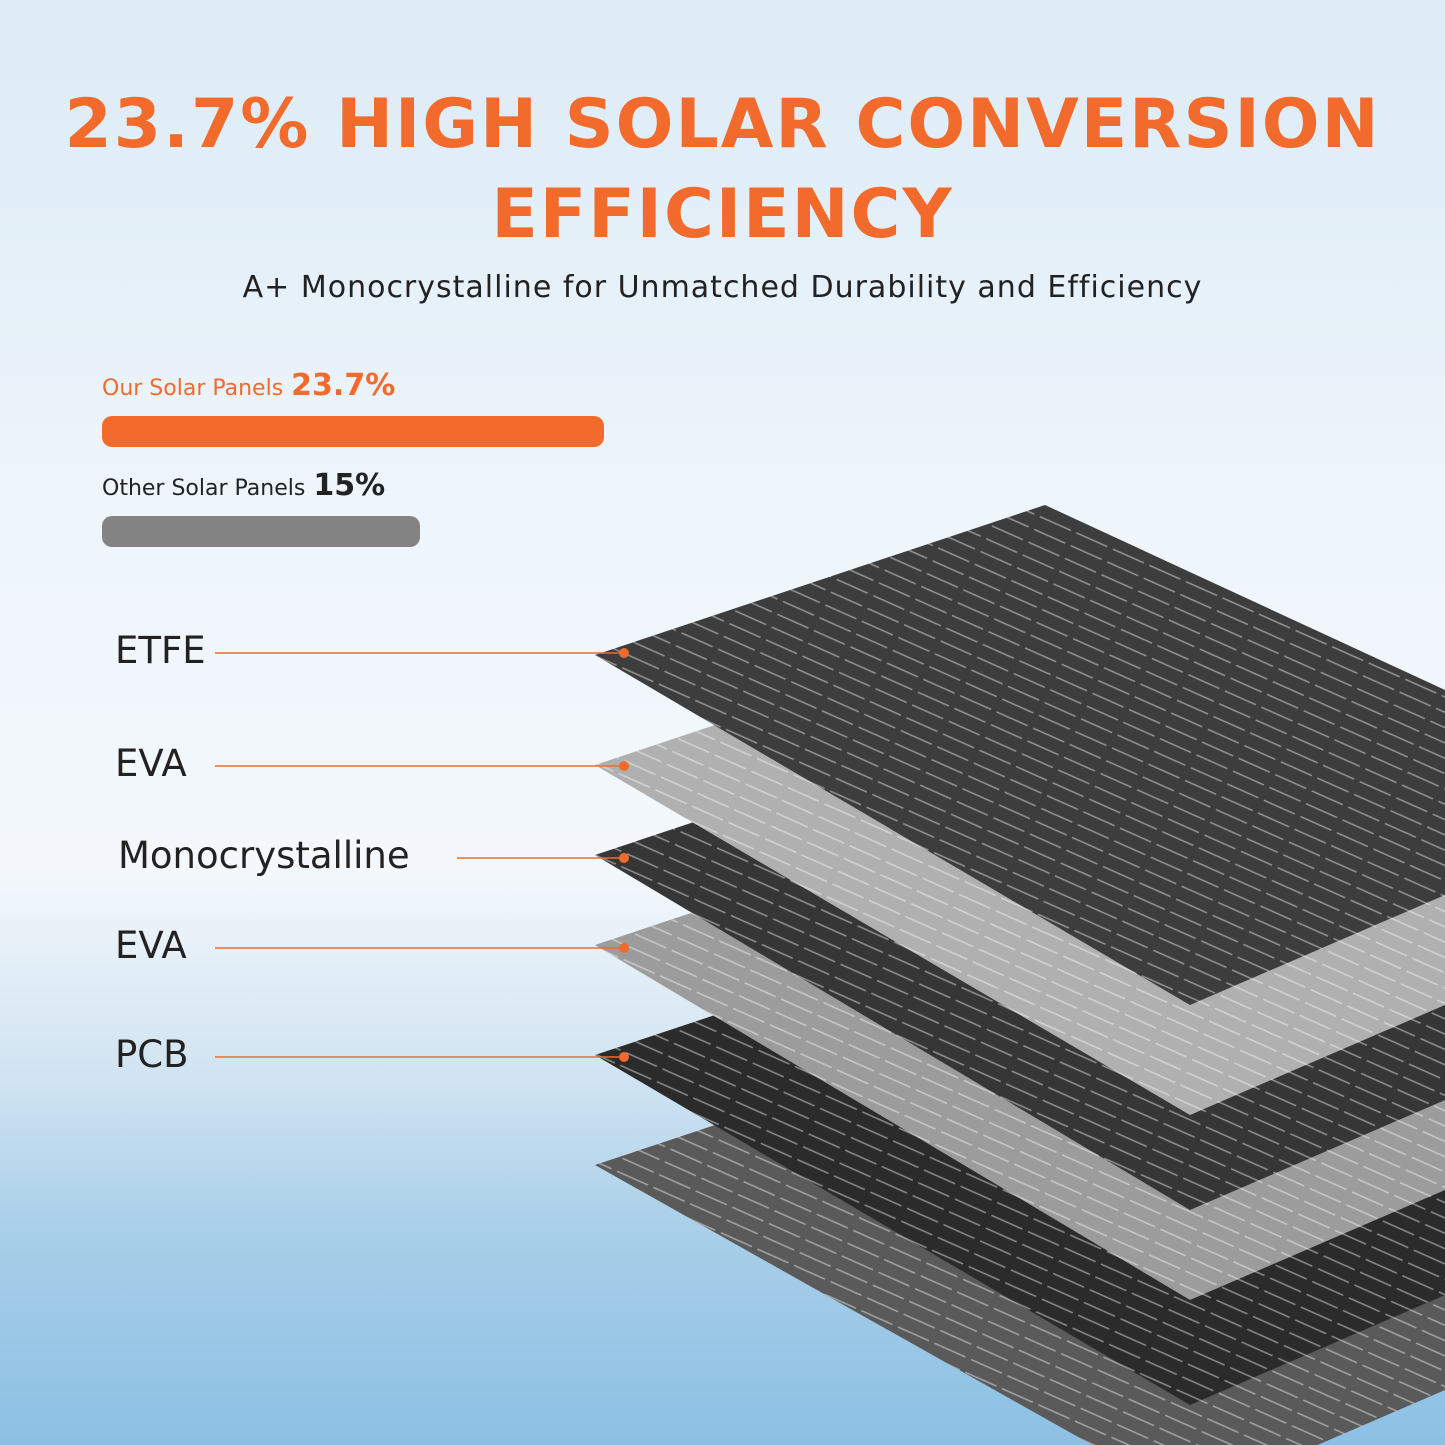  Describe the element at coordinates (722, 124) in the screenshot. I see `headline-line: 23.7% HIGH SOLAR CONVERSION` at that location.